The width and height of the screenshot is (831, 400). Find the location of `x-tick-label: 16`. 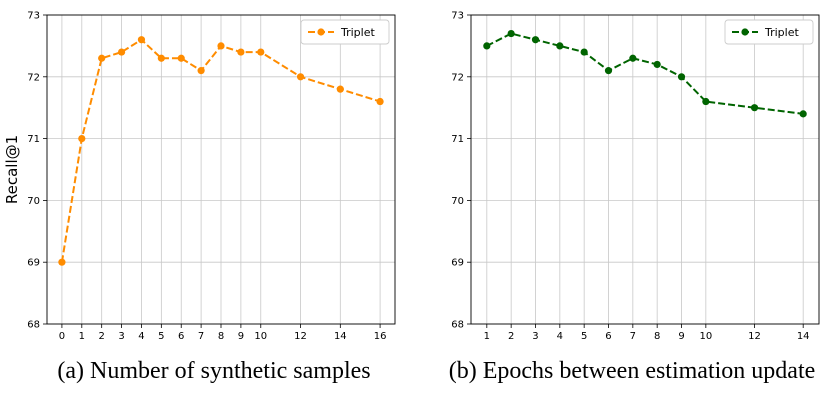

x-tick-label: 16 is located at coordinates (380, 336).